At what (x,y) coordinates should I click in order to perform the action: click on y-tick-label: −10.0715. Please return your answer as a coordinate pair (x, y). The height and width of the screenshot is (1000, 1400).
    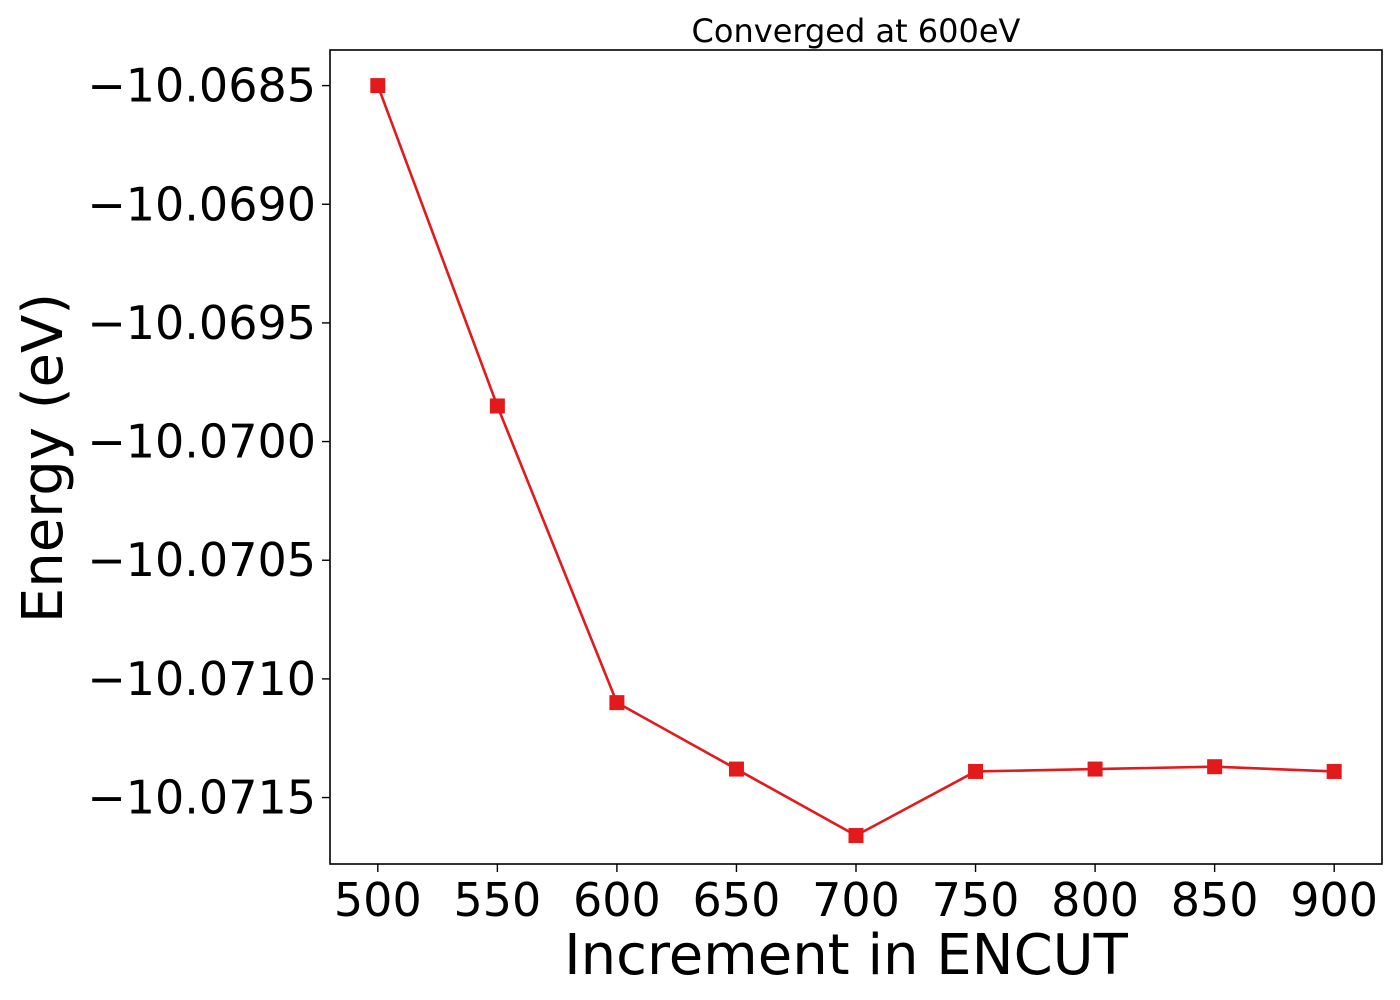
    Looking at the image, I should click on (201, 798).